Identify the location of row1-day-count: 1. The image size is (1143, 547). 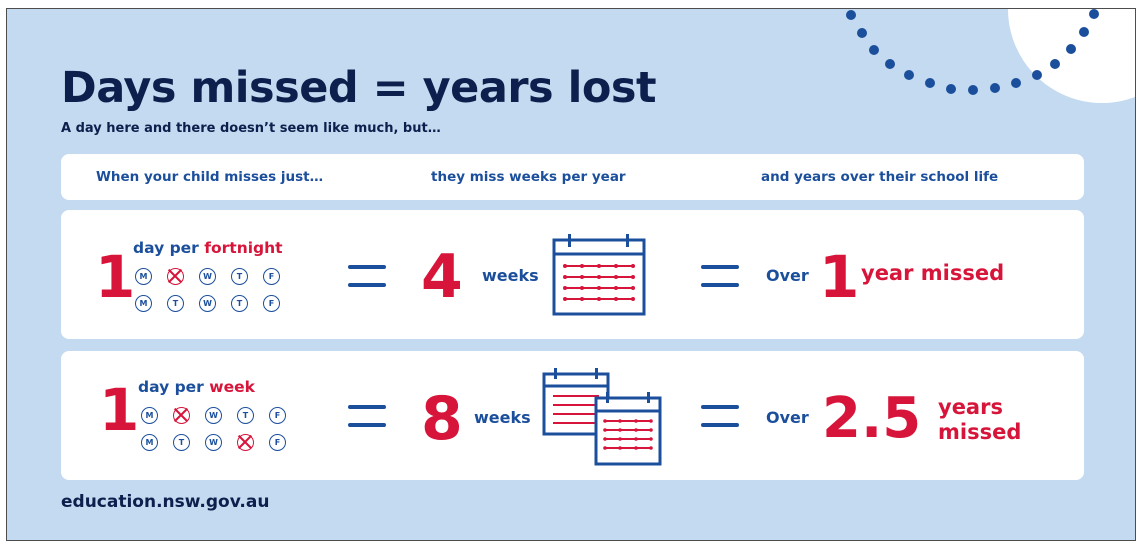
(115, 277).